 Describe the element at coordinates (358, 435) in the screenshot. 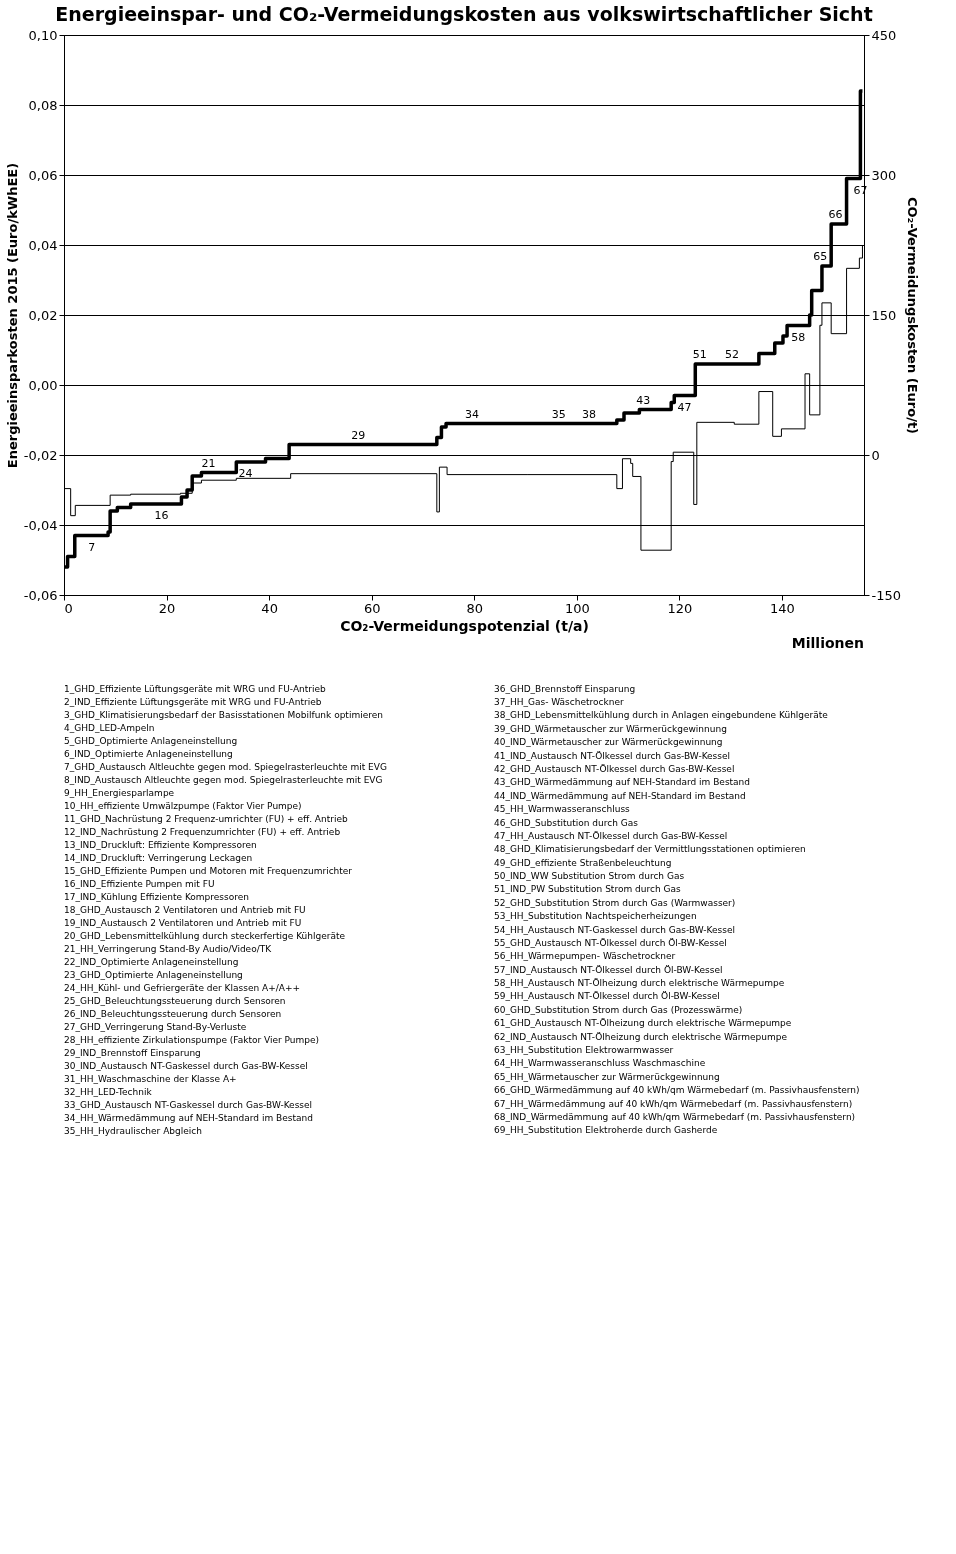

I see `annotation: 29` at that location.